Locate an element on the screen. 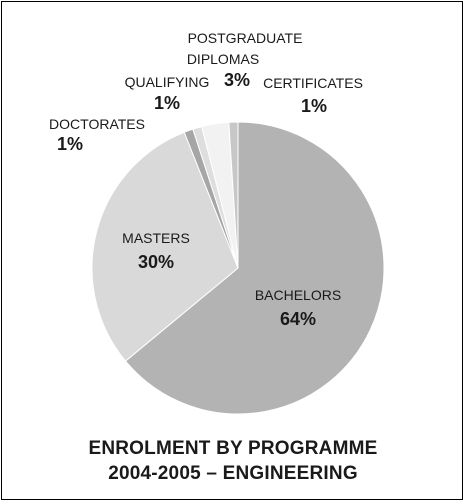  pct-qualifying: 1% is located at coordinates (167, 103).